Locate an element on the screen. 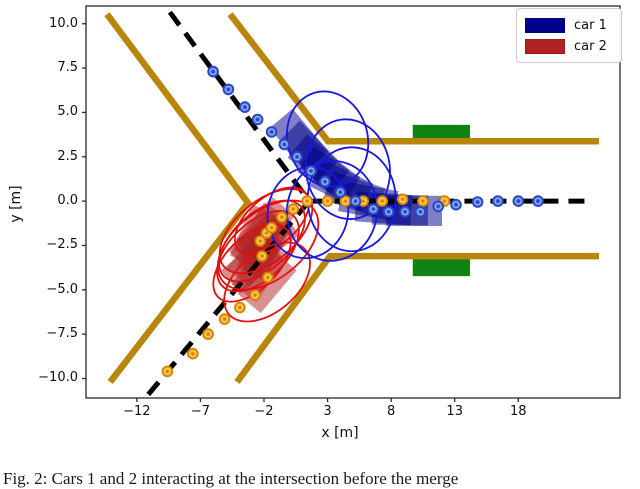 The height and width of the screenshot is (489, 640). x-tick-label: 3 is located at coordinates (327, 411).